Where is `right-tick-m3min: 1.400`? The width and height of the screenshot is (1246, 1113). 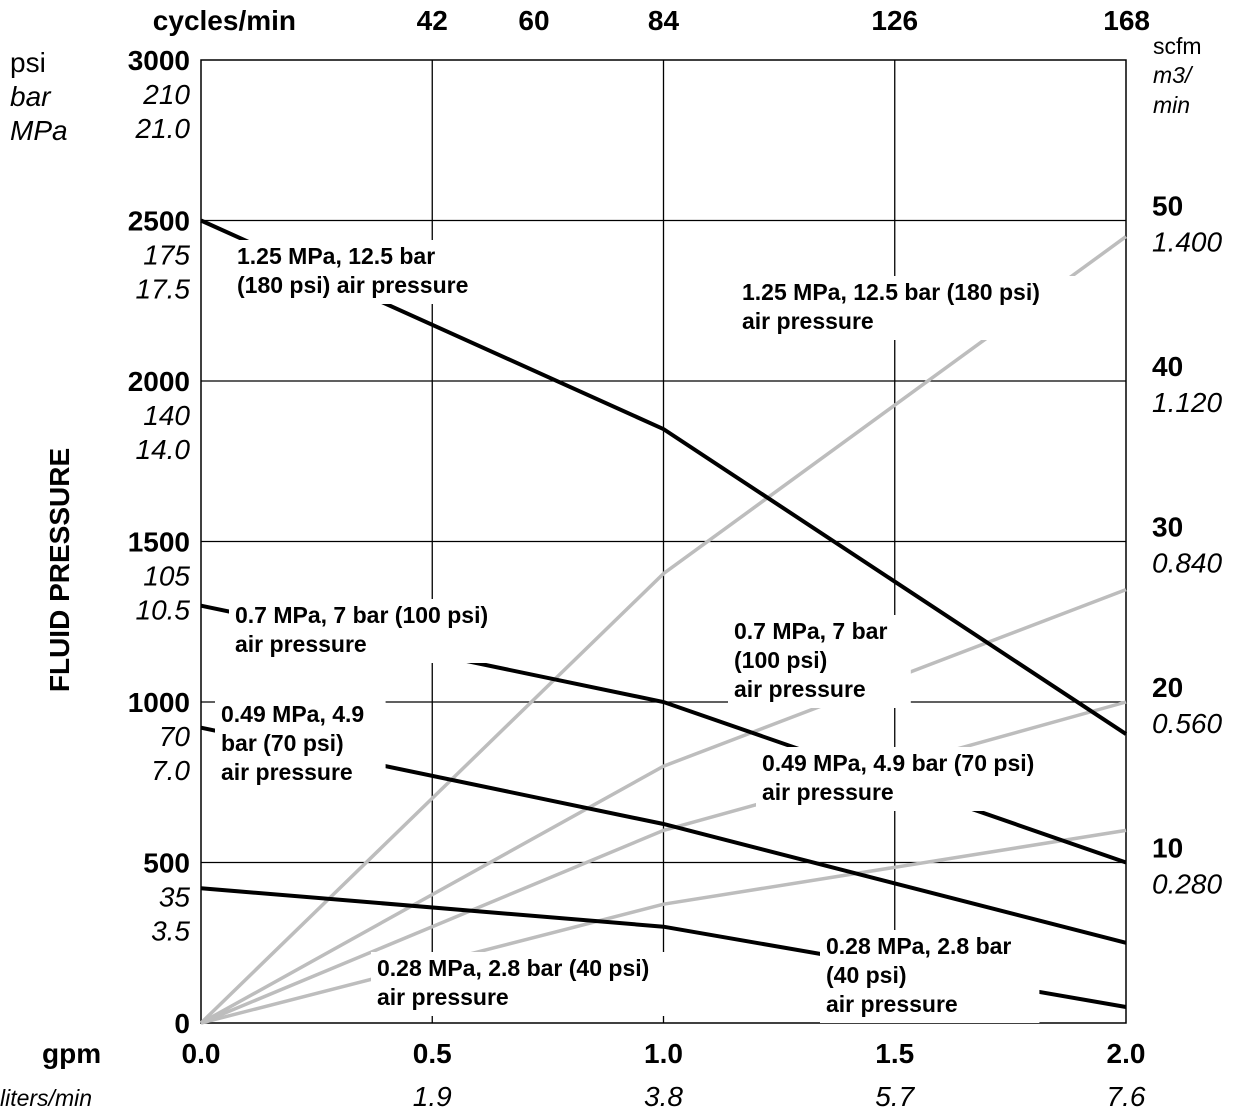 right-tick-m3min: 1.400 is located at coordinates (1187, 242).